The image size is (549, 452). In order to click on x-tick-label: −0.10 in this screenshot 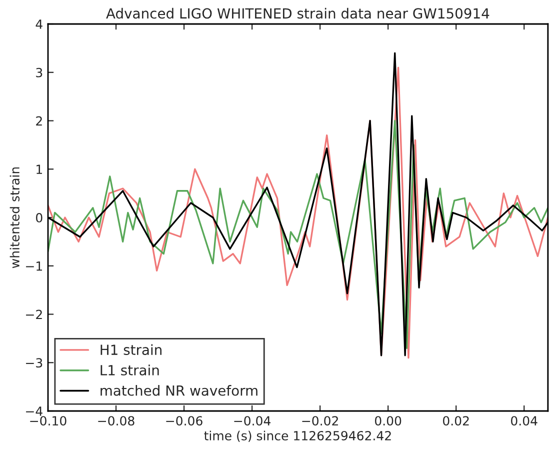, I will do `click(48, 421)`.